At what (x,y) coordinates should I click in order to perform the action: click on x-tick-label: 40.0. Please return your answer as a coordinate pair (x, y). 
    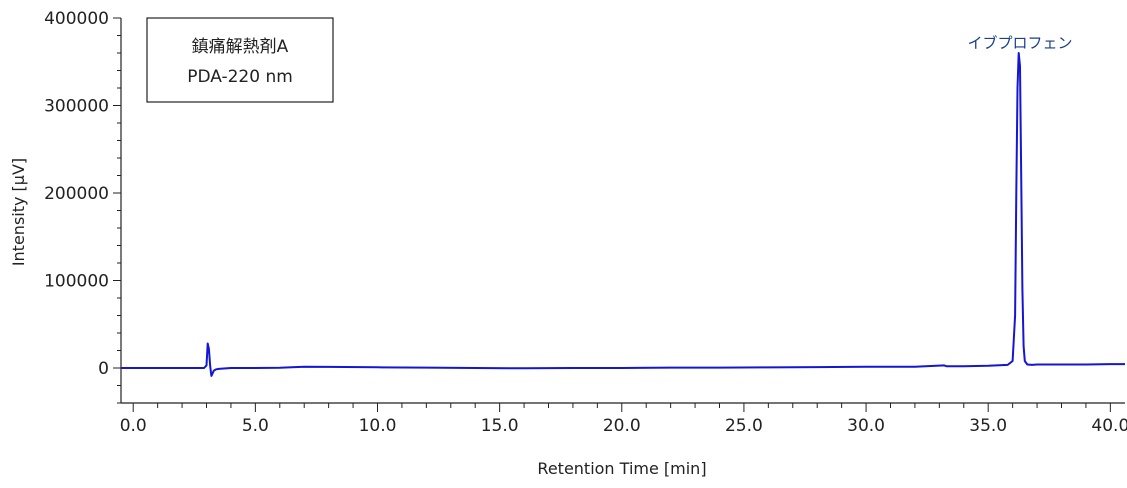
    Looking at the image, I should click on (1109, 426).